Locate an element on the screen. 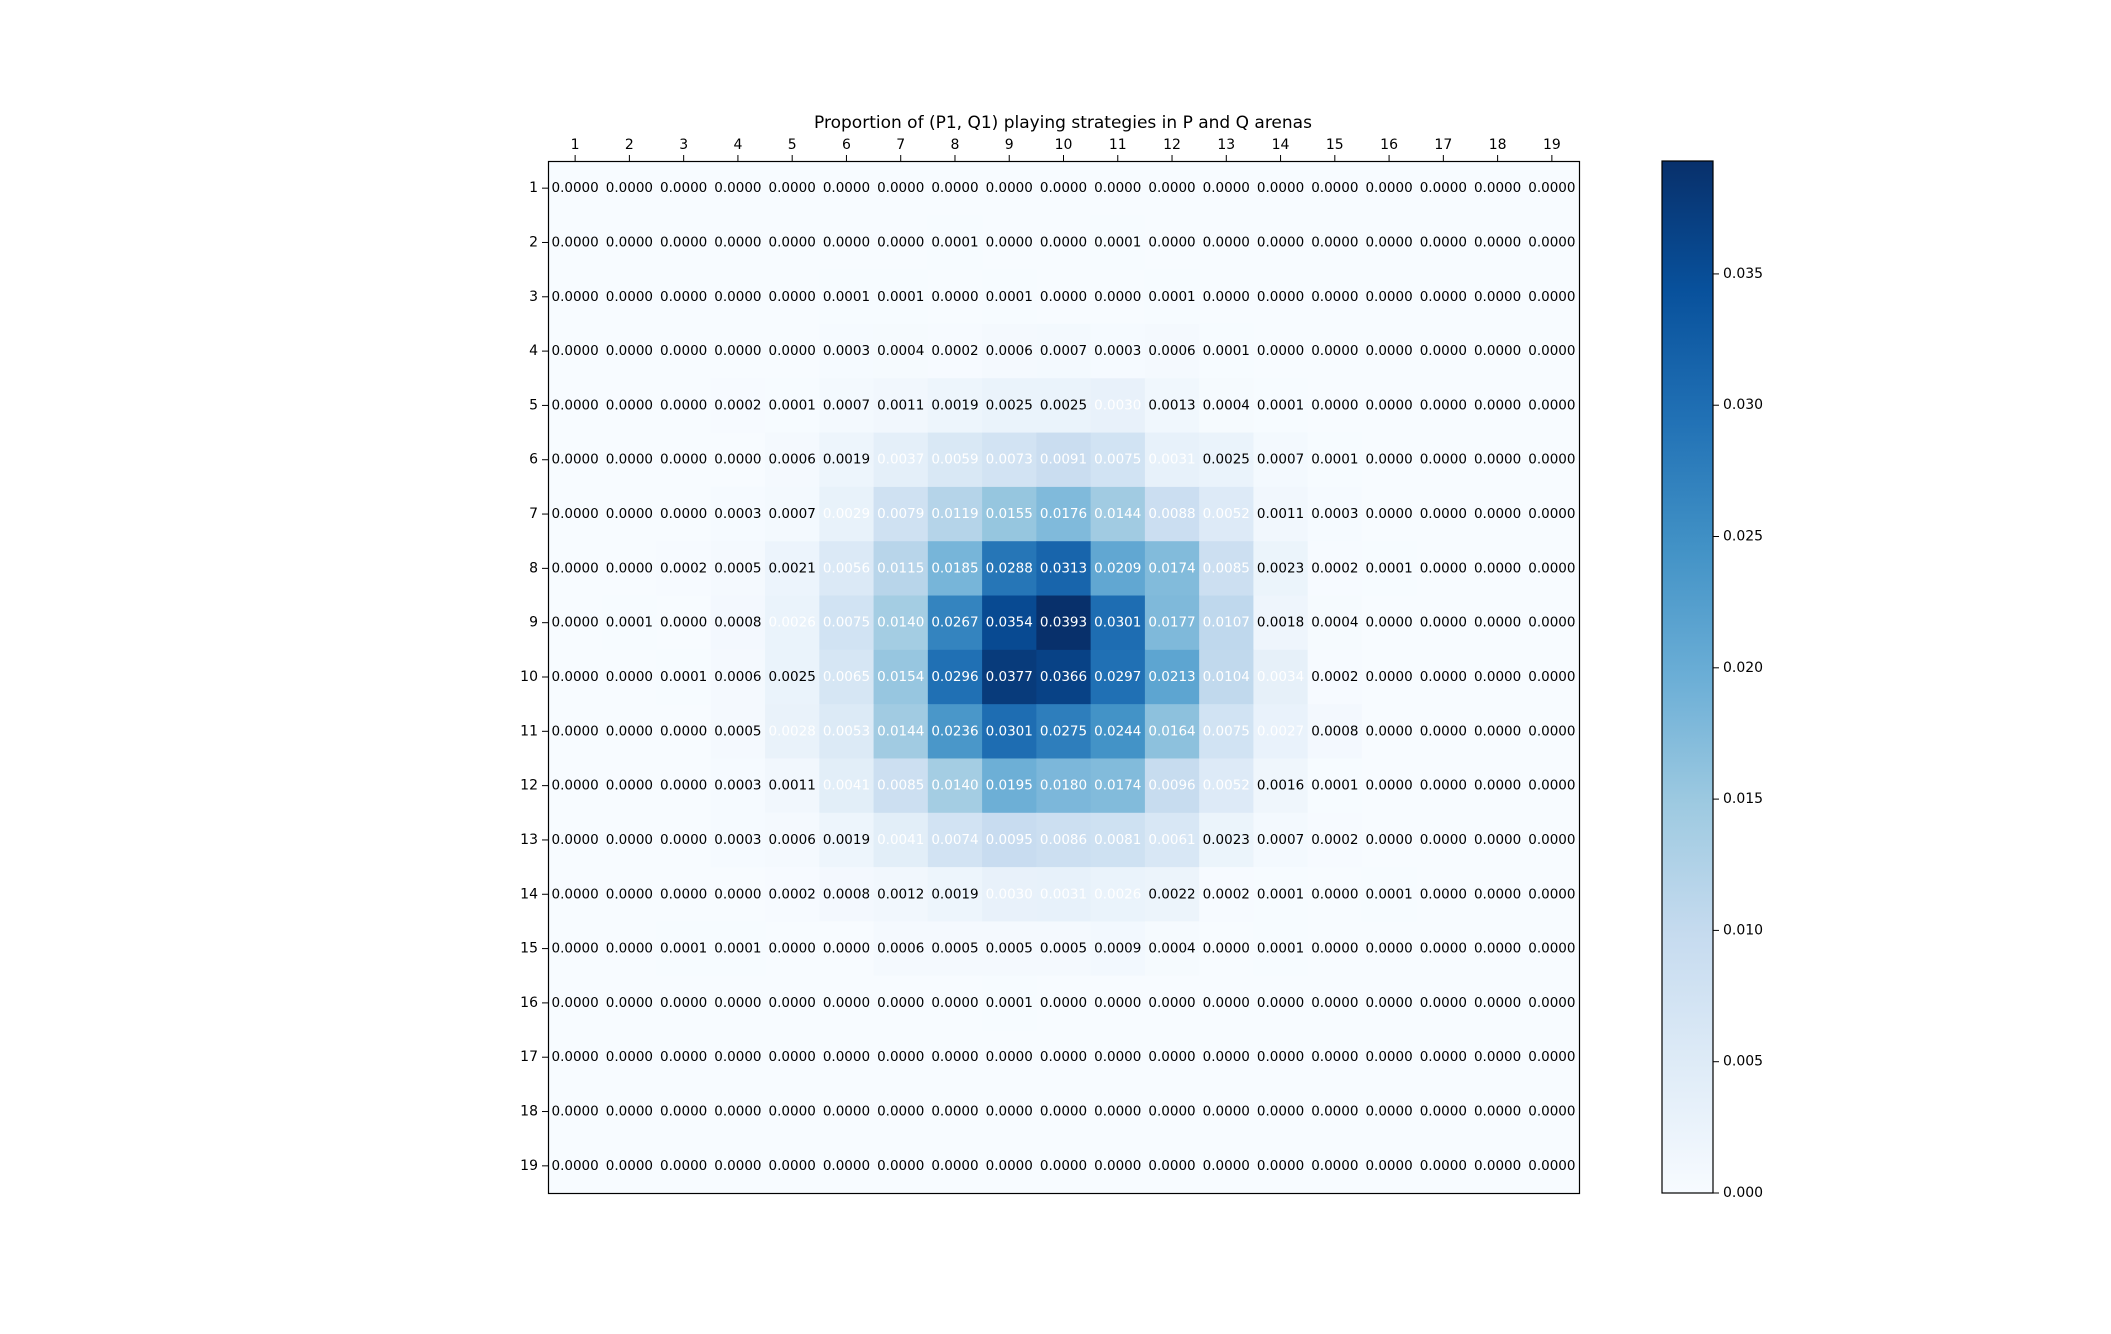 The image size is (2111, 1334). x-tick-label: 12 is located at coordinates (1172, 145).